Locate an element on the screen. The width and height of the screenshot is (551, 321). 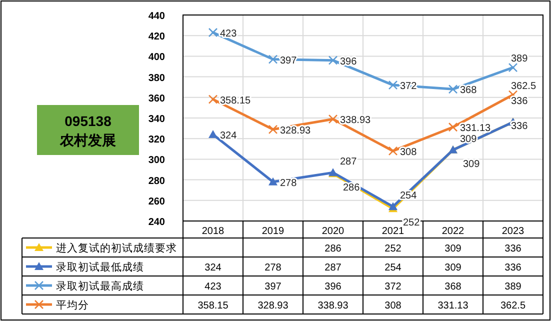
data-label: 286 is located at coordinates (333, 249).